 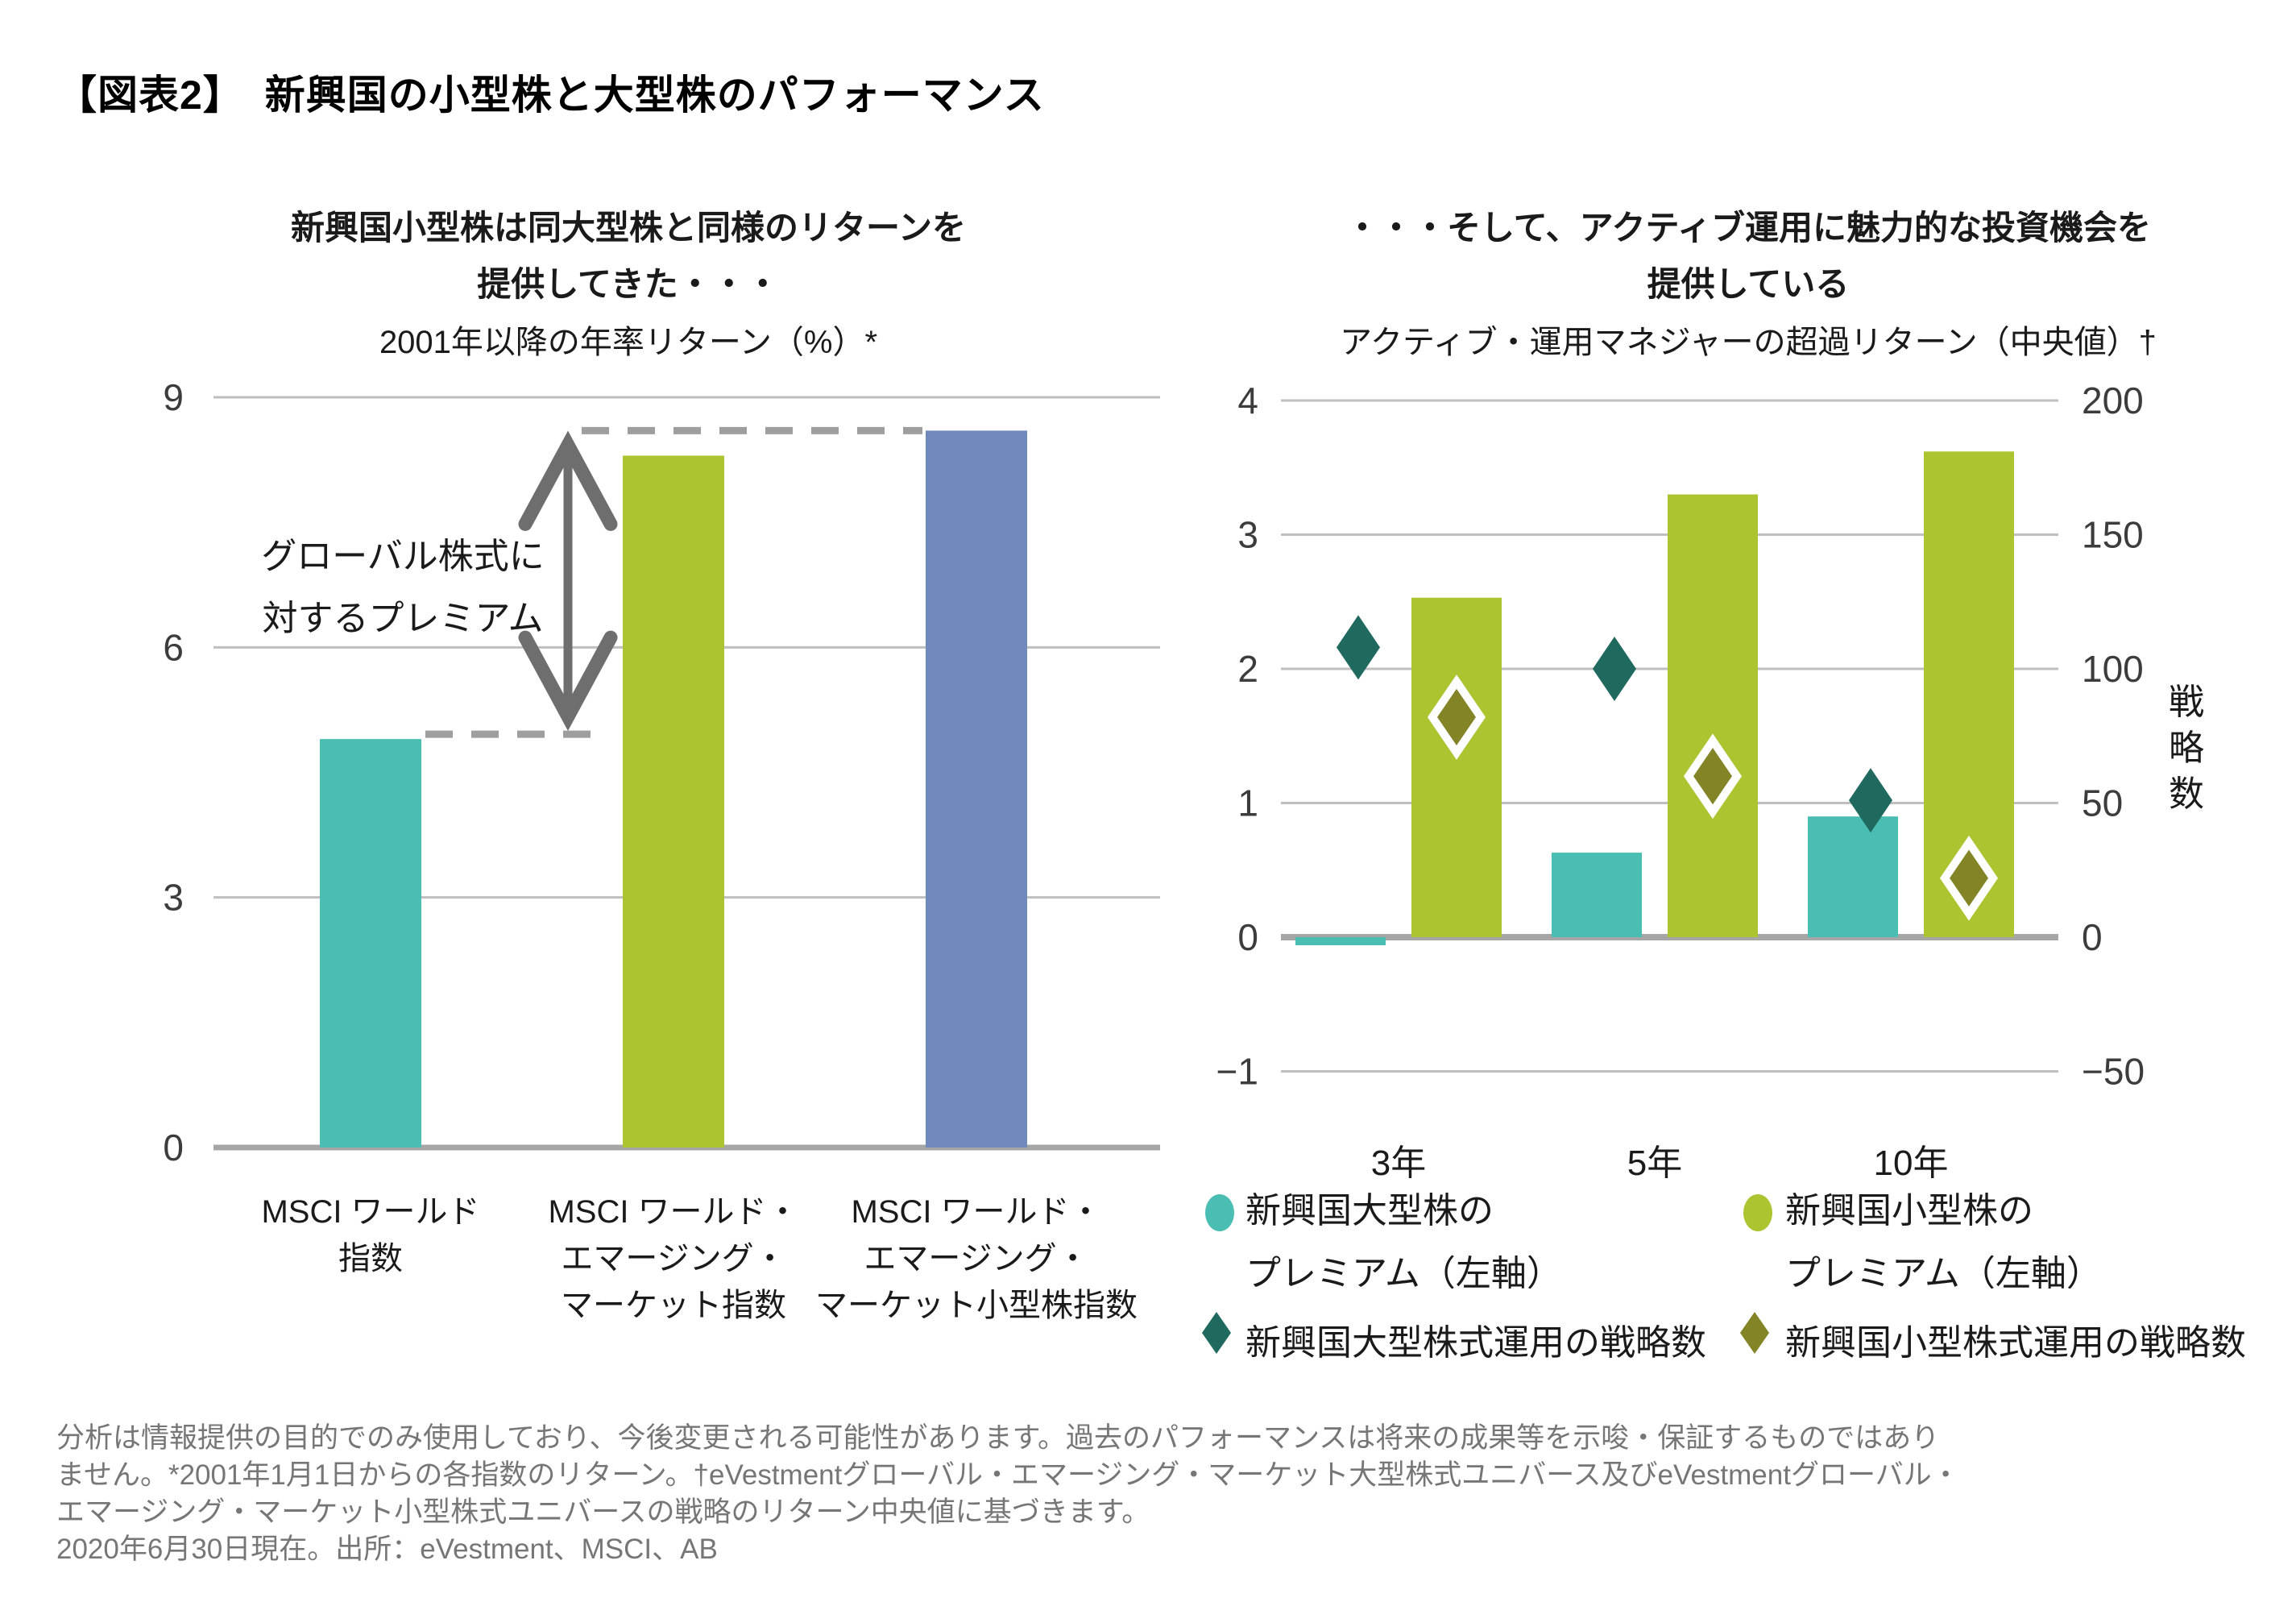 What do you see at coordinates (403, 587) in the screenshot?
I see `premium-annotation: グローバル株式に 対するプレミアム` at bounding box center [403, 587].